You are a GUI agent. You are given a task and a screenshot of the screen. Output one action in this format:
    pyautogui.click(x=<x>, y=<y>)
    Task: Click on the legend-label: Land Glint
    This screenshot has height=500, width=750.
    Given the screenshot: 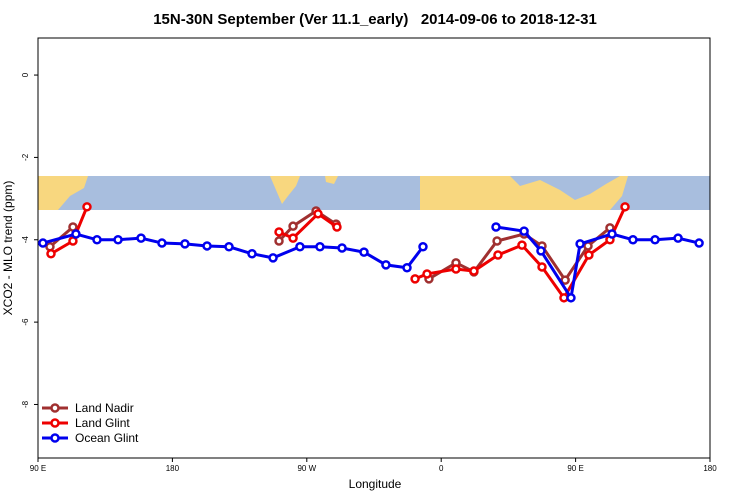 What is the action you would take?
    pyautogui.click(x=102, y=423)
    